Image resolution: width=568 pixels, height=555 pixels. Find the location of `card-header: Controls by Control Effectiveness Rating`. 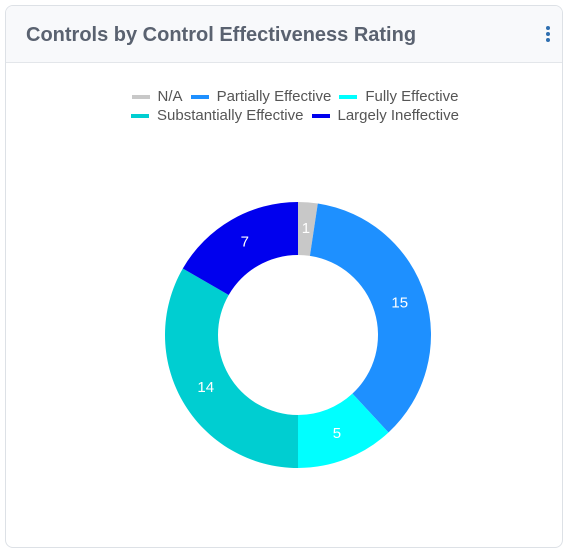

card-header: Controls by Control Effectiveness Rating is located at coordinates (284, 34).